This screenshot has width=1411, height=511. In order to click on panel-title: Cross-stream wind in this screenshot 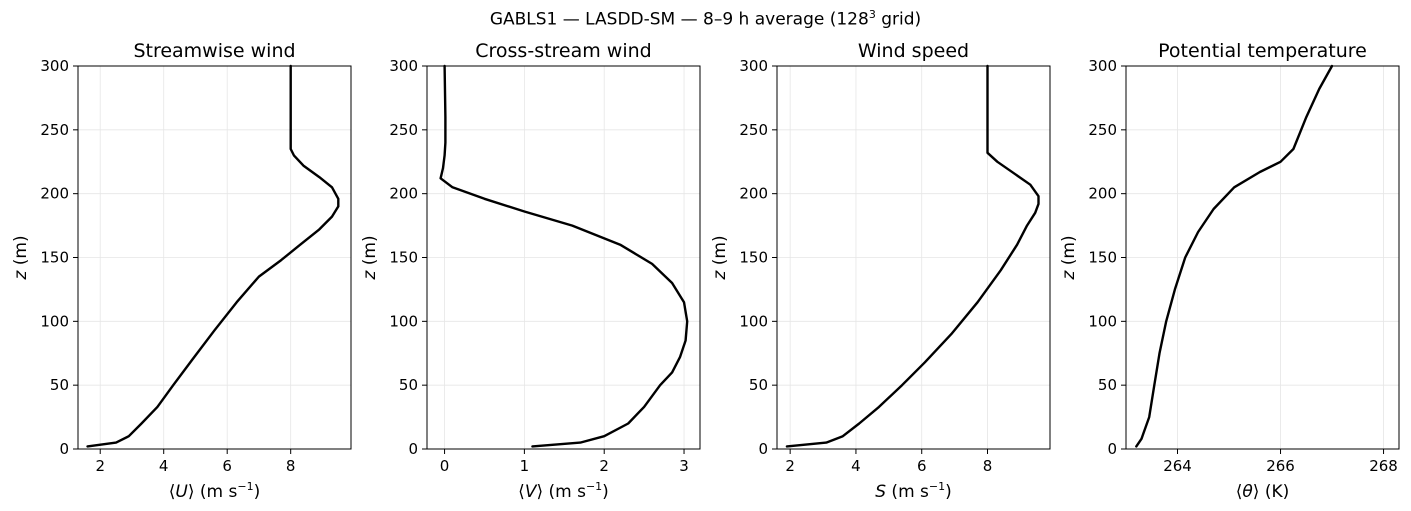, I will do `click(563, 51)`.